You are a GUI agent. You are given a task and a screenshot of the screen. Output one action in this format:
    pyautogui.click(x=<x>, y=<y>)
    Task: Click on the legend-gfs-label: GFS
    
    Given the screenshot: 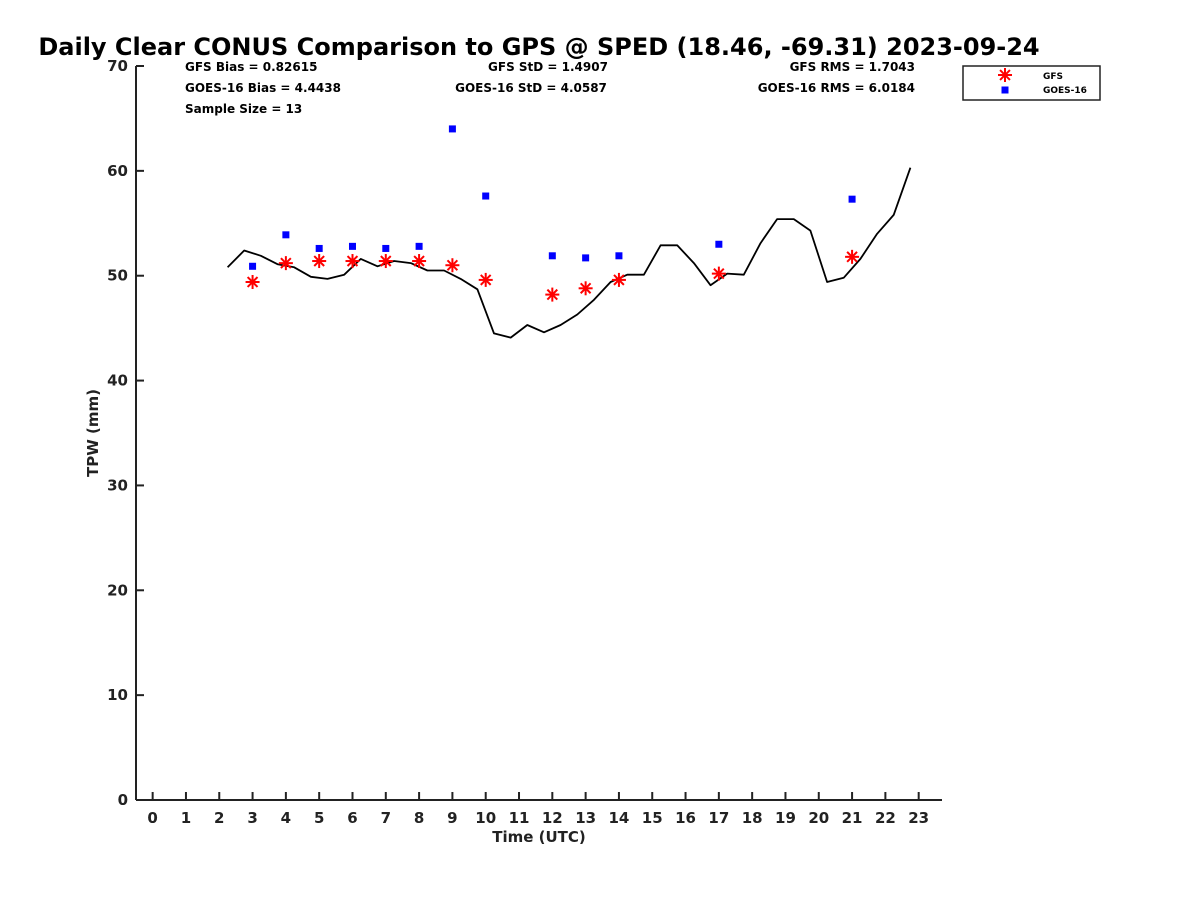 What is the action you would take?
    pyautogui.click(x=1053, y=77)
    